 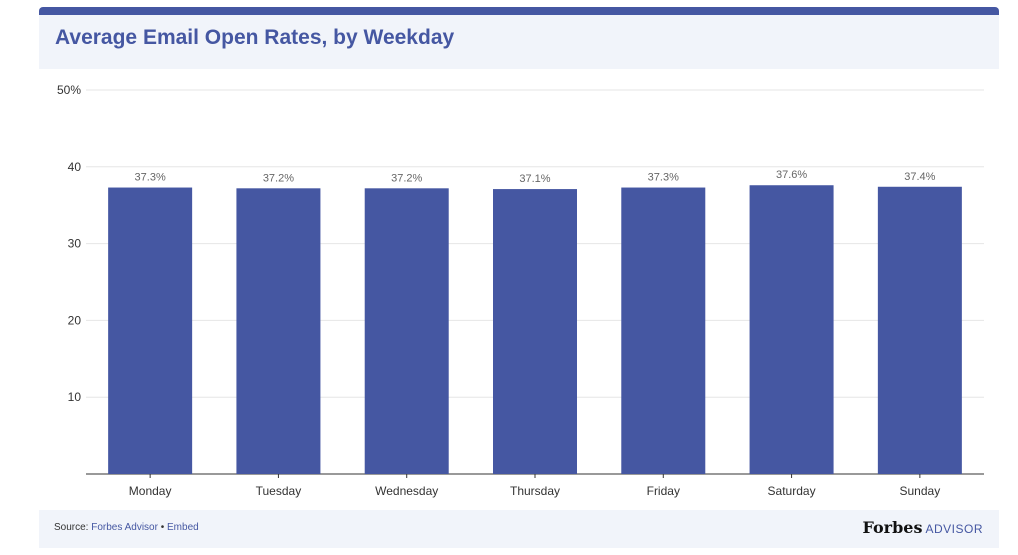 I want to click on source-link: Forbes Advisor, so click(x=124, y=527).